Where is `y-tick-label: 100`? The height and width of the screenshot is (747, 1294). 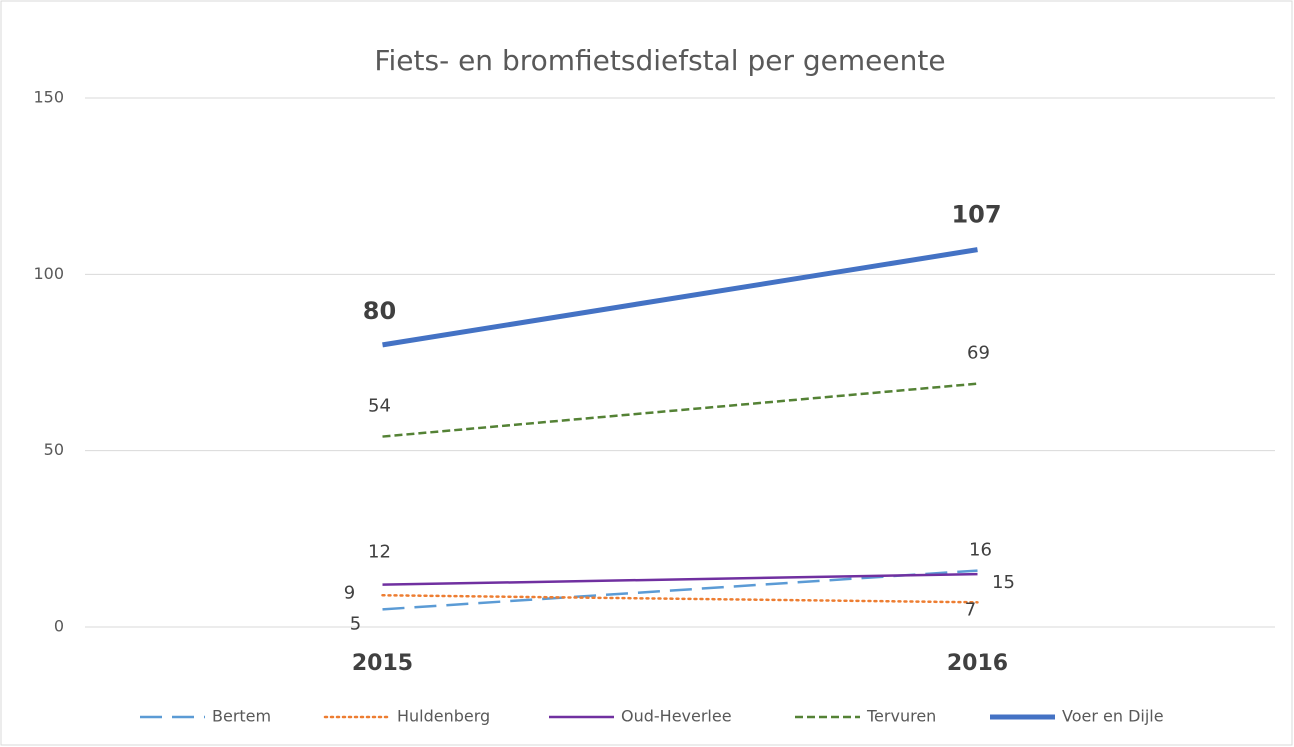 y-tick-label: 100 is located at coordinates (48, 273).